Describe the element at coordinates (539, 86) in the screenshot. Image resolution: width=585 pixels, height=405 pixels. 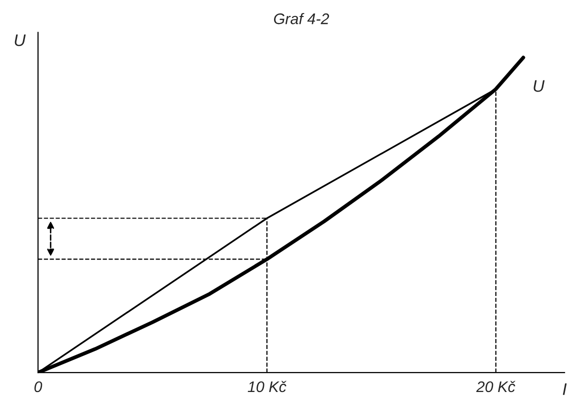
I see `annotation: U` at that location.